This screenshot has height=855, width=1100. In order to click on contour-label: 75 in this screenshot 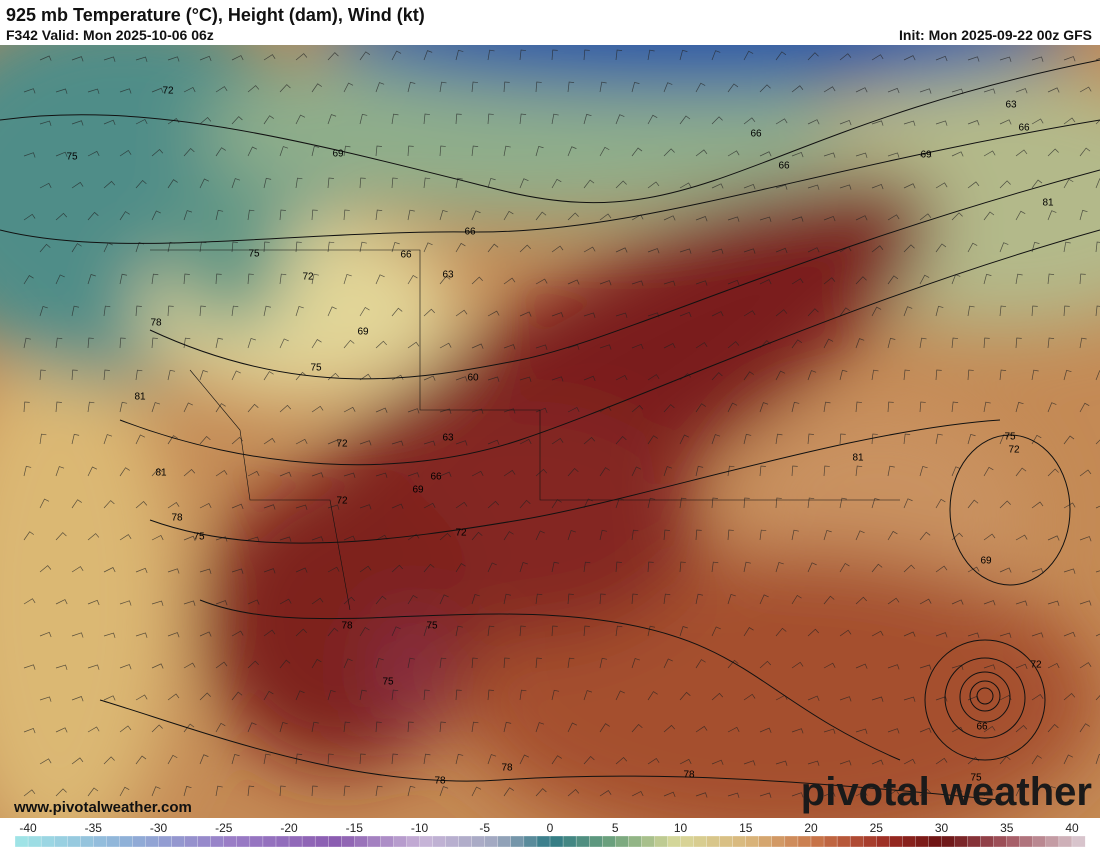, I will do `click(199, 537)`.